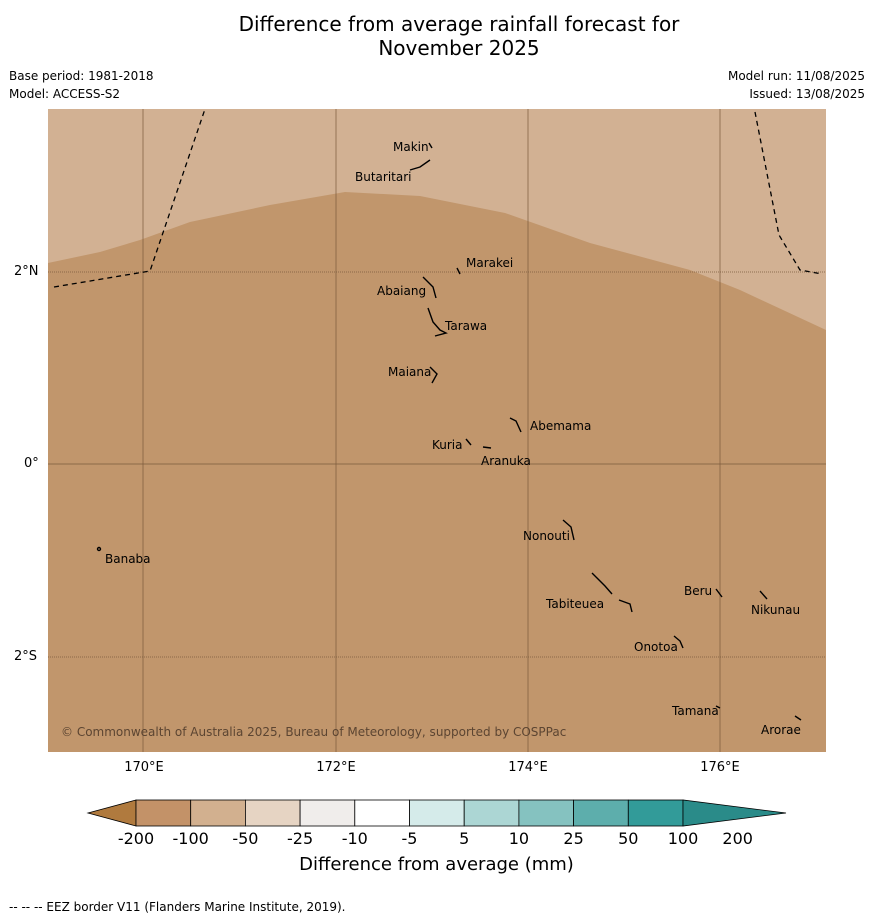 The width and height of the screenshot is (873, 919). I want to click on colorbar-tick-label: 5, so click(464, 838).